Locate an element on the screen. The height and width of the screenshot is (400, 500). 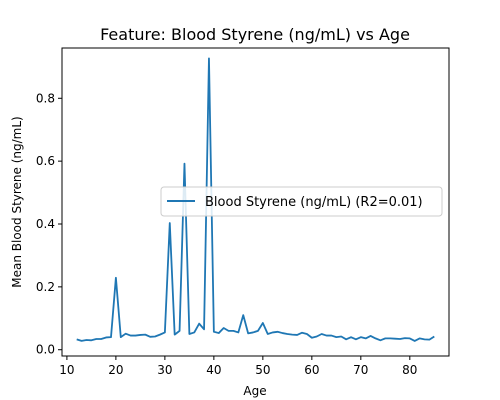
legend: Blood Styrene (ng/mL) (R2=0.01) is located at coordinates (301, 201).